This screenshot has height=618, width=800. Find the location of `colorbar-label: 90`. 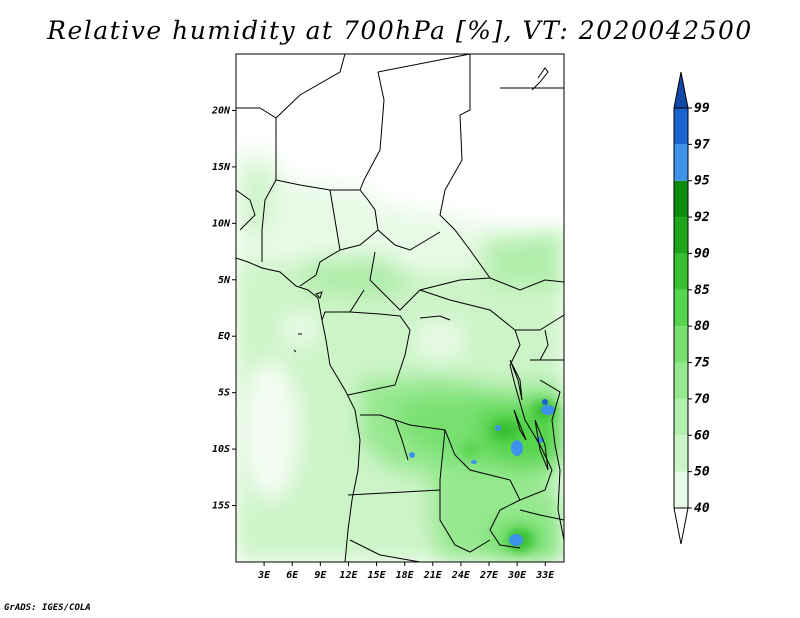

colorbar-label: 90 is located at coordinates (702, 253).